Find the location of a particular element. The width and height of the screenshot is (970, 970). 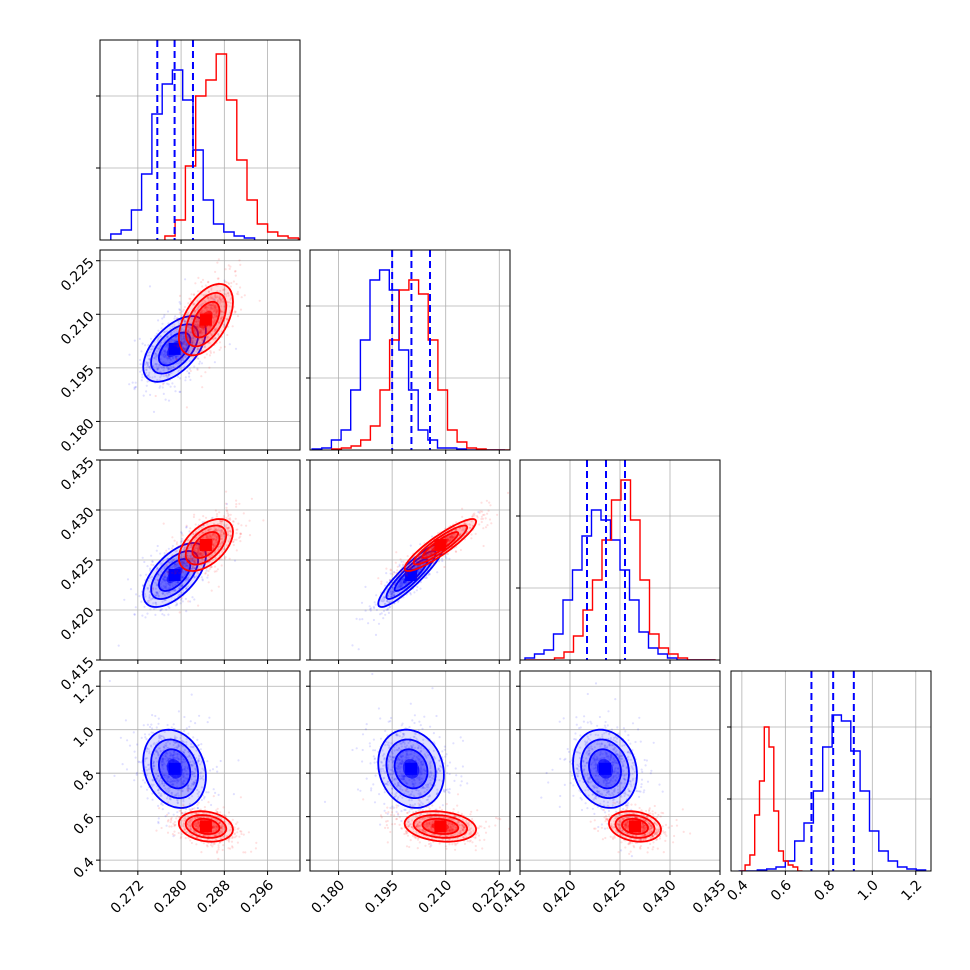

panel-grid is located at coordinates (410, 560).